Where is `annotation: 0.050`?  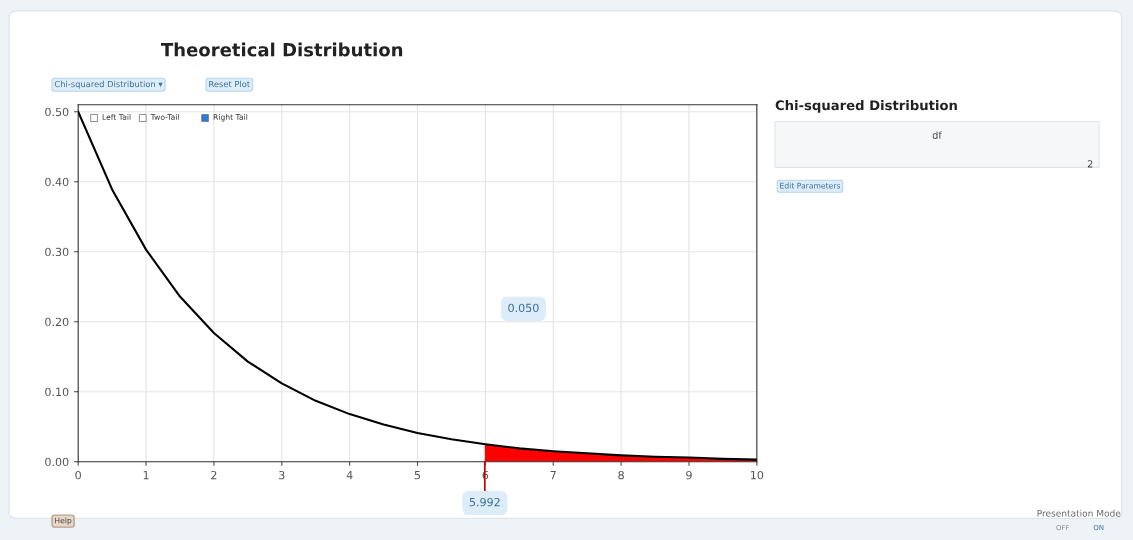 annotation: 0.050 is located at coordinates (523, 308).